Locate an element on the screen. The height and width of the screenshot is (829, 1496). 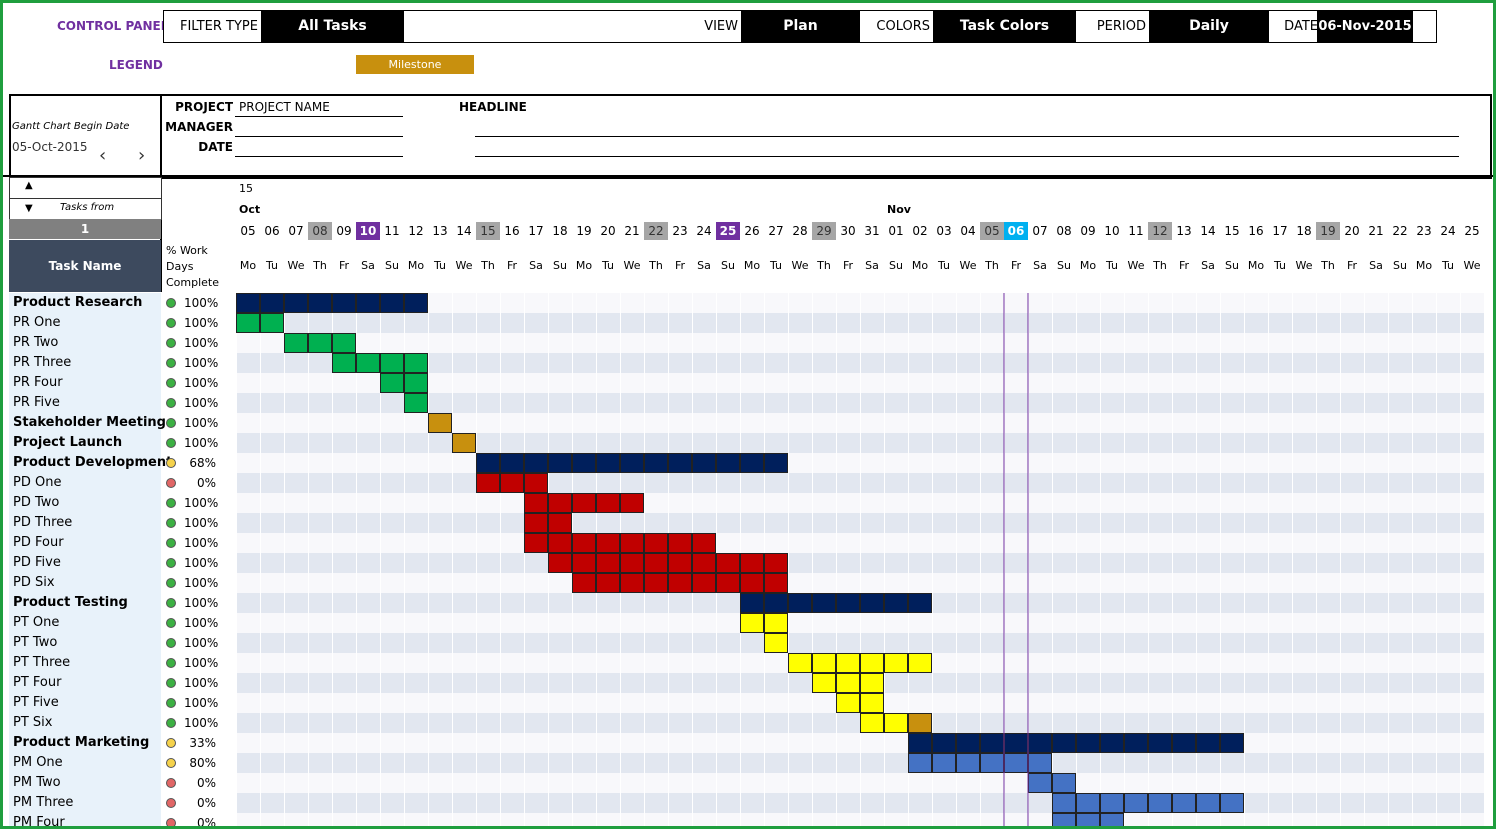
caret-down-icon: ▼ is located at coordinates (29, 208).